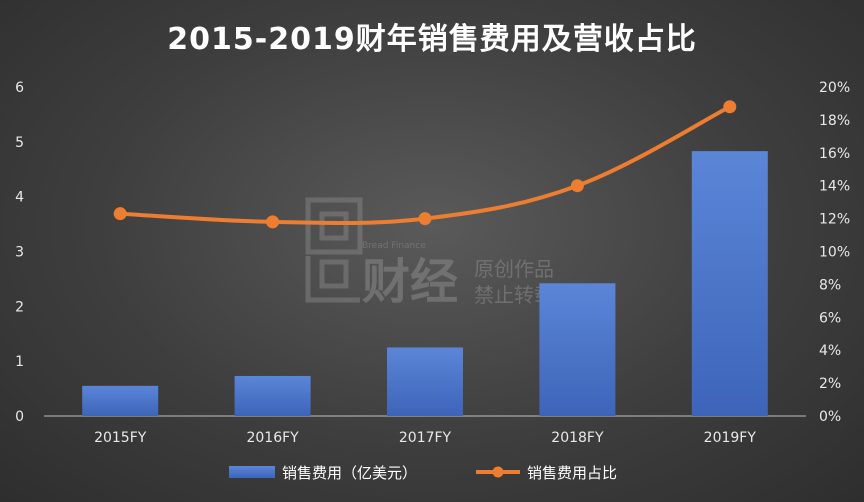  I want to click on y-left-tick-label: 6, so click(19, 88).